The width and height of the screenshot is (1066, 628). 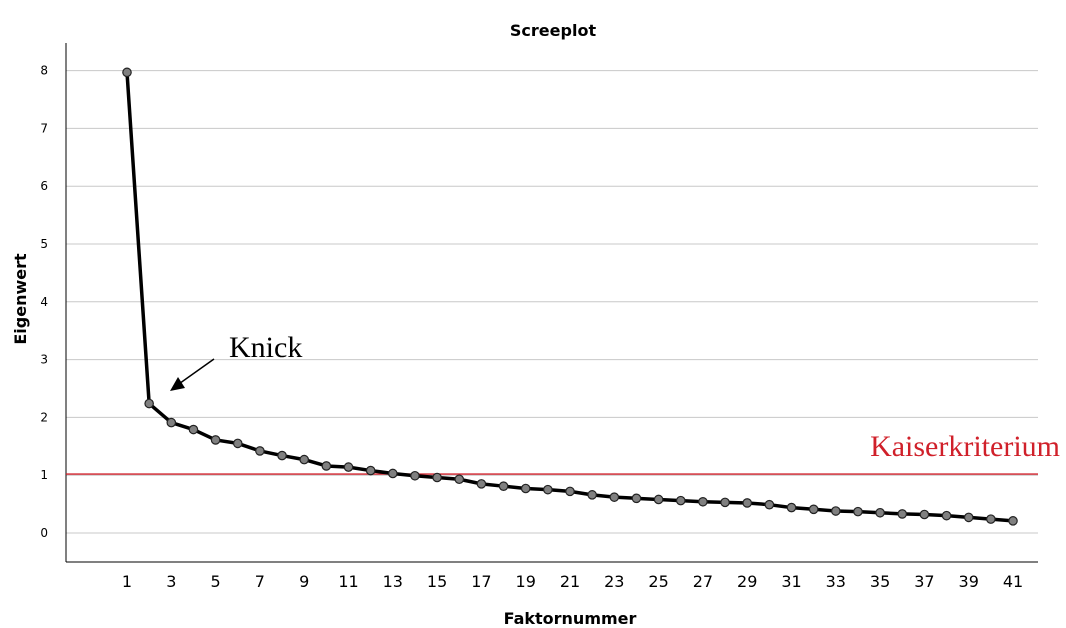 I want to click on knick-arrow-head, so click(x=177, y=384).